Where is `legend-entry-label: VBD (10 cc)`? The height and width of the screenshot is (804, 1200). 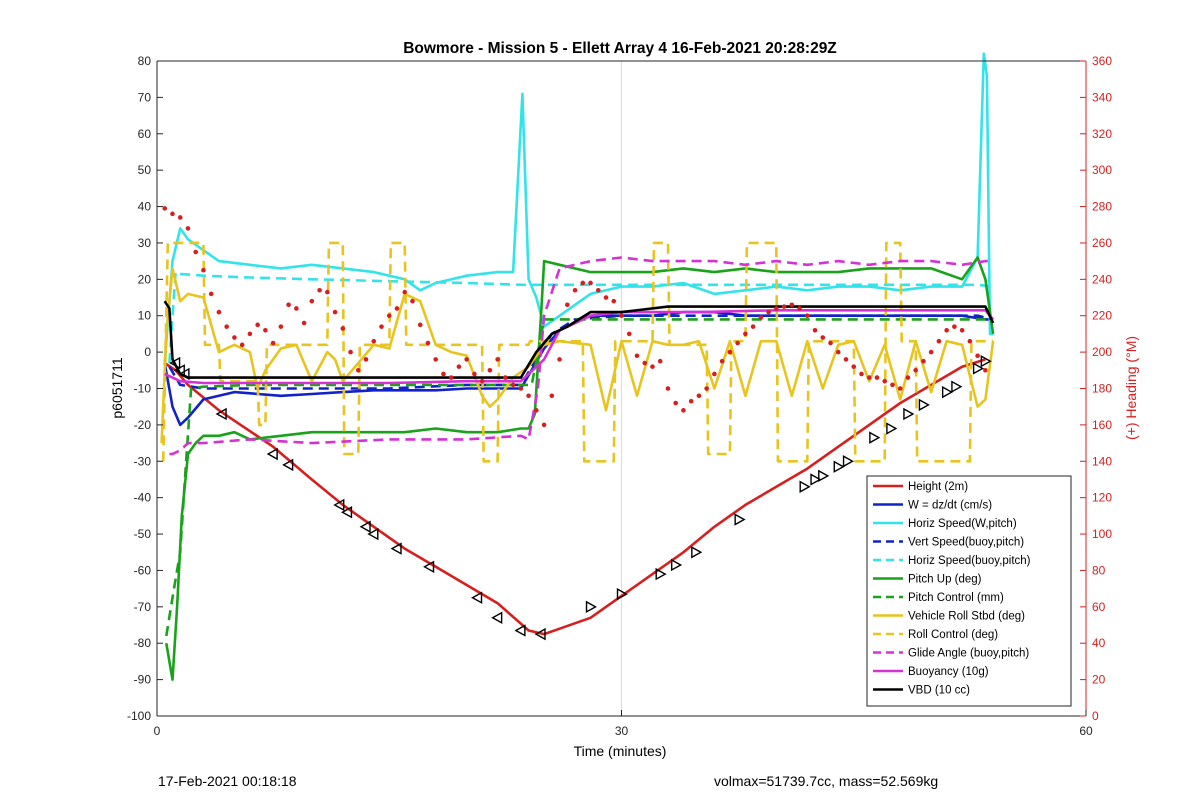
legend-entry-label: VBD (10 cc) is located at coordinates (939, 691).